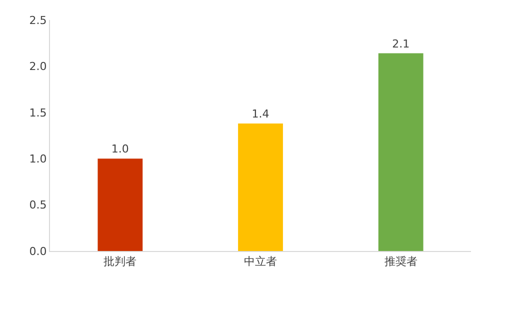 The image size is (509, 320). Describe the element at coordinates (260, 261) in the screenshot. I see `x-tick-label: 中立者` at that location.